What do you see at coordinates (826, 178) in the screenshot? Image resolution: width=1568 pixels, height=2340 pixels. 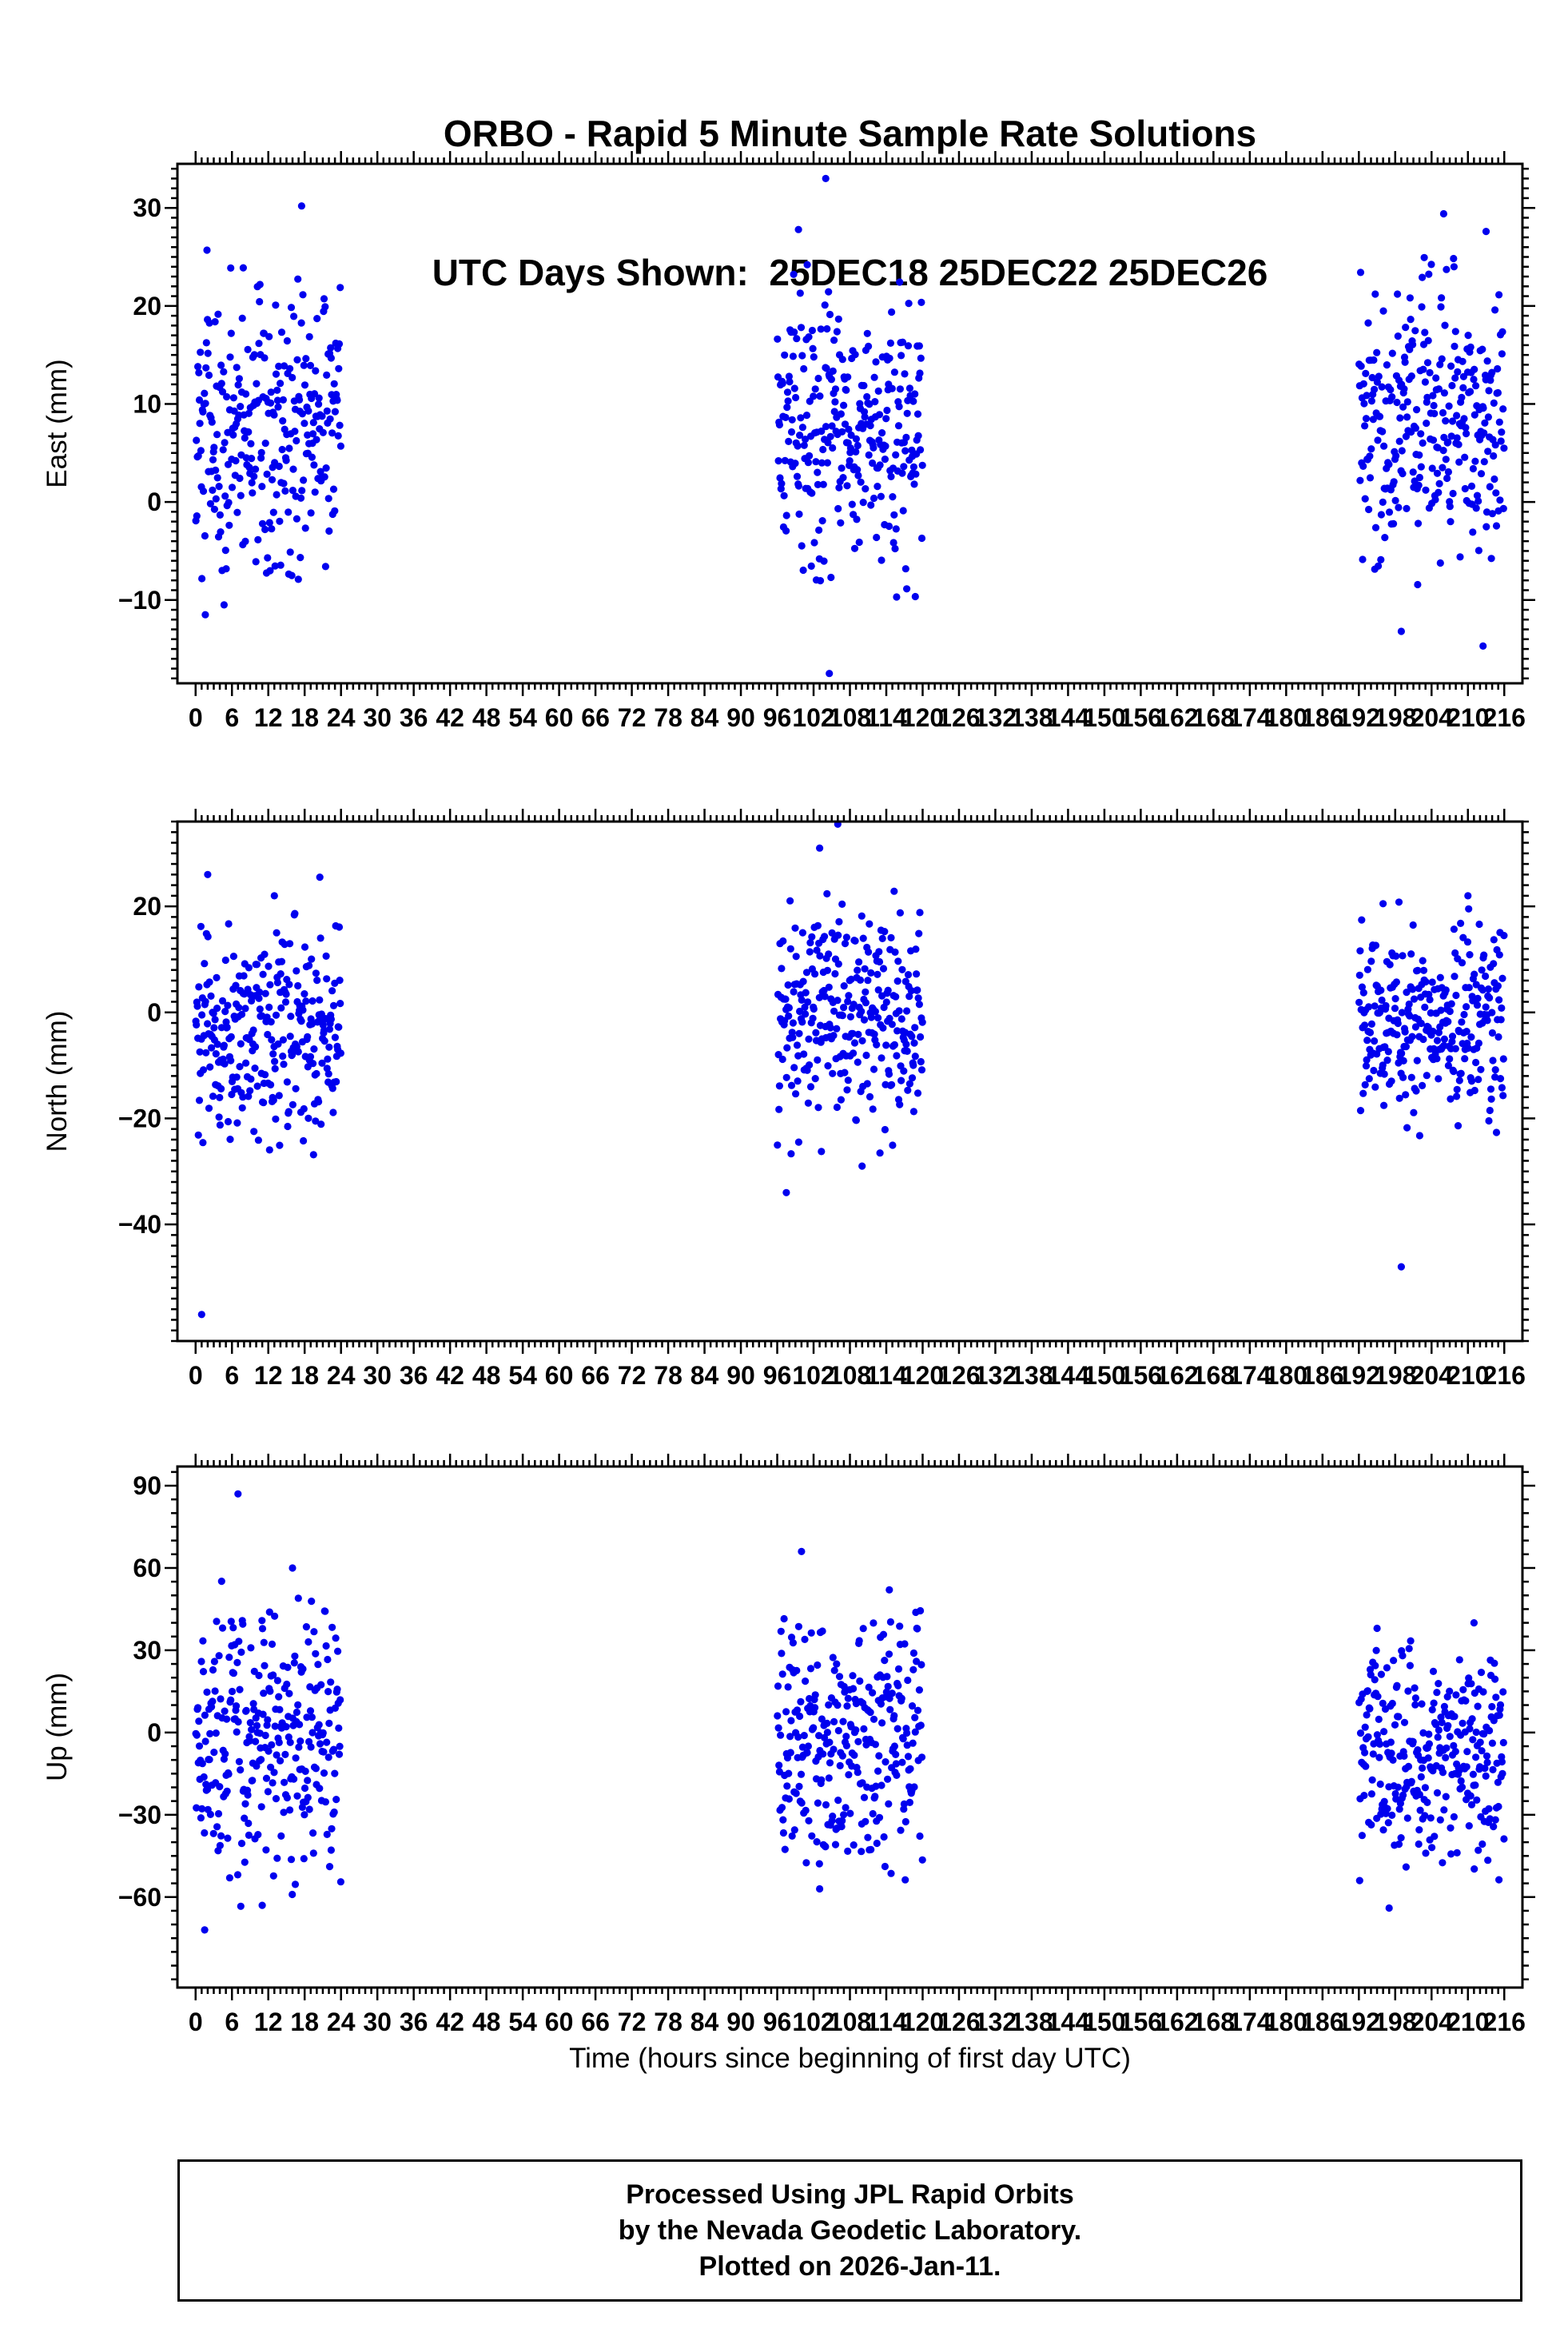 I see `data-point-outlier` at bounding box center [826, 178].